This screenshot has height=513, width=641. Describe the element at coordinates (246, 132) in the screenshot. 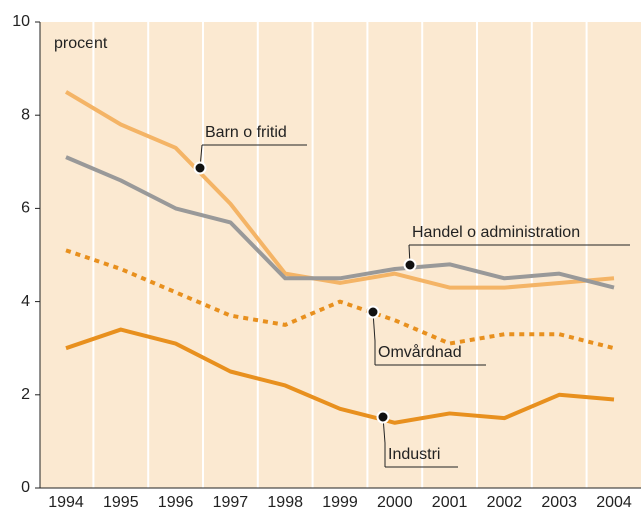

I see `series-label: Barn o fritid` at that location.